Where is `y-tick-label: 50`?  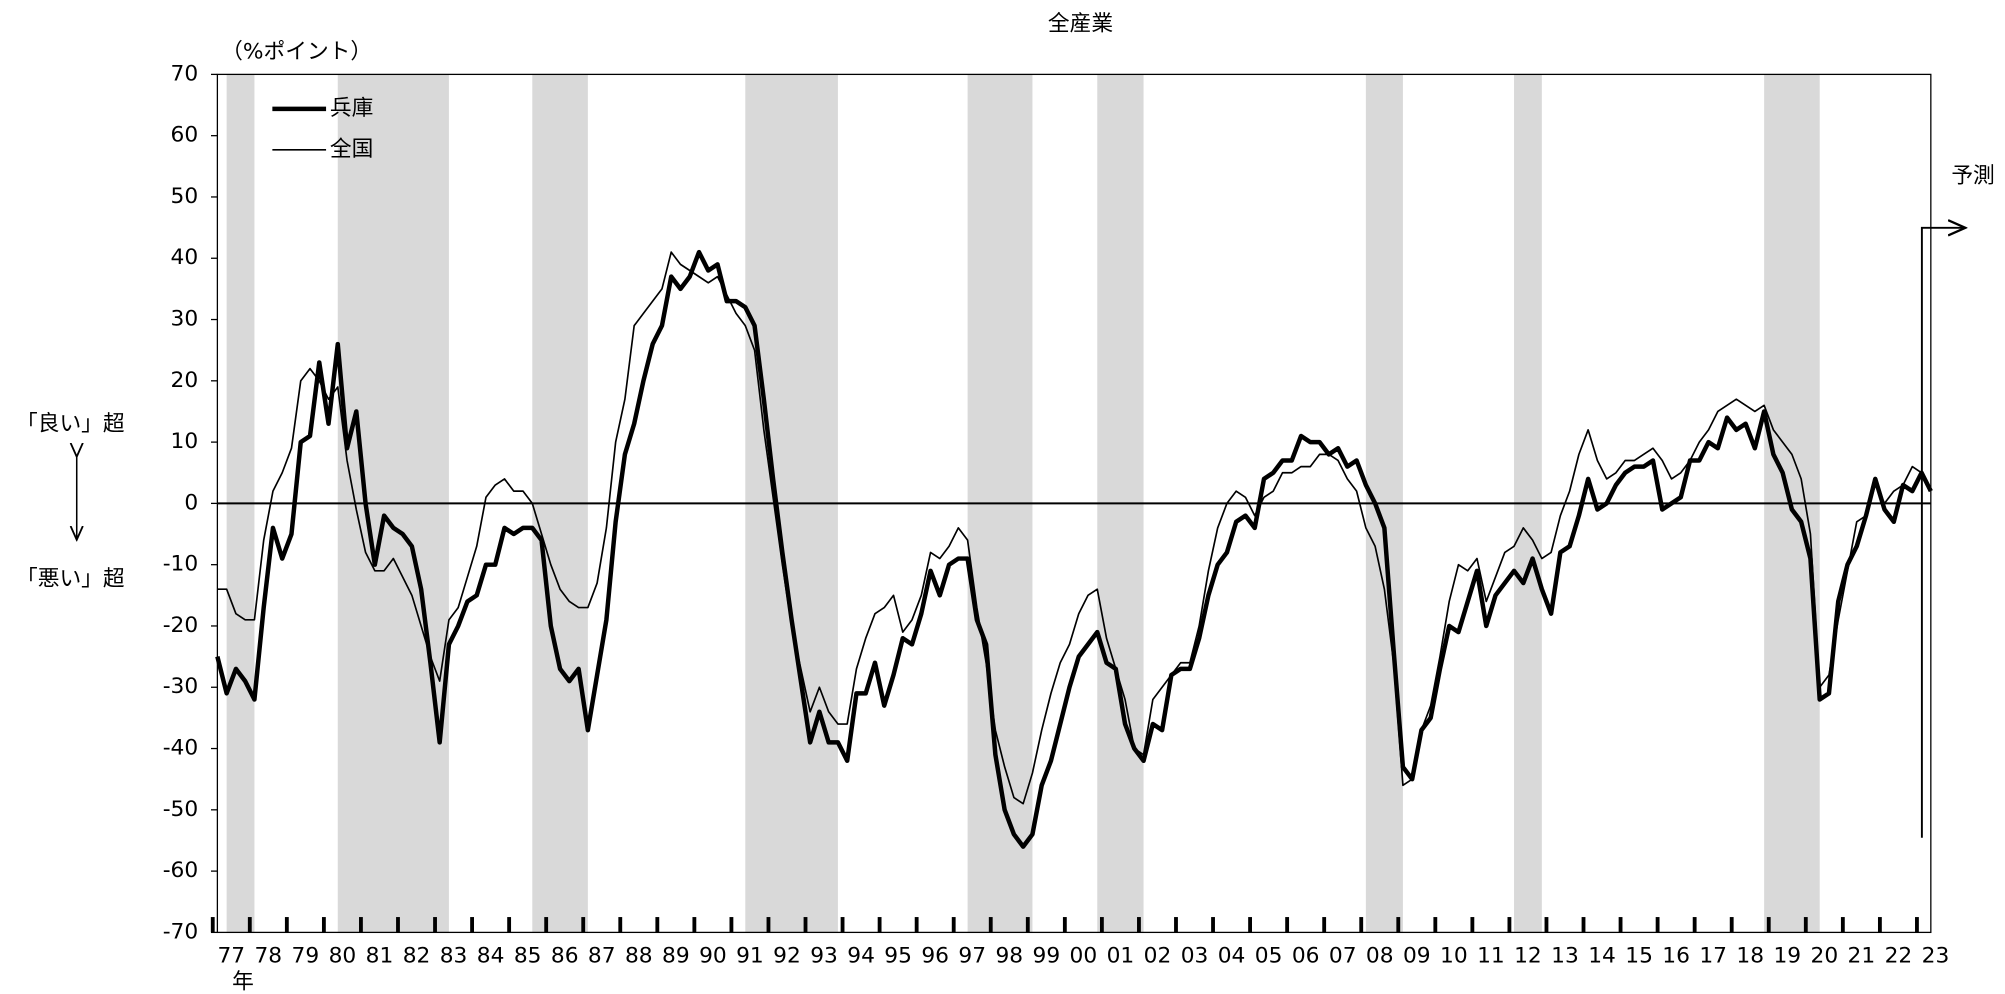 y-tick-label: 50 is located at coordinates (185, 196).